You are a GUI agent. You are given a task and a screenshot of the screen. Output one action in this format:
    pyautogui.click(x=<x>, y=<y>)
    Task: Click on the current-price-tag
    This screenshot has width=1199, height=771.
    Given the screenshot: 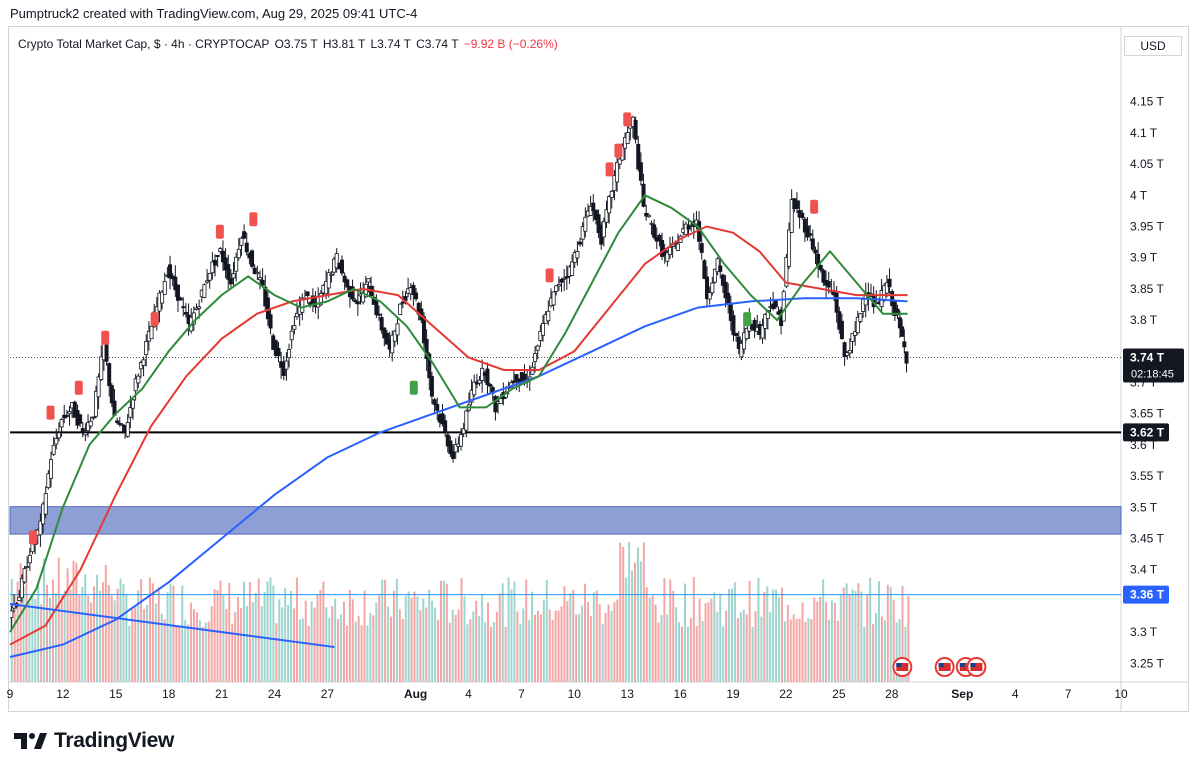 What is the action you would take?
    pyautogui.click(x=1153, y=365)
    